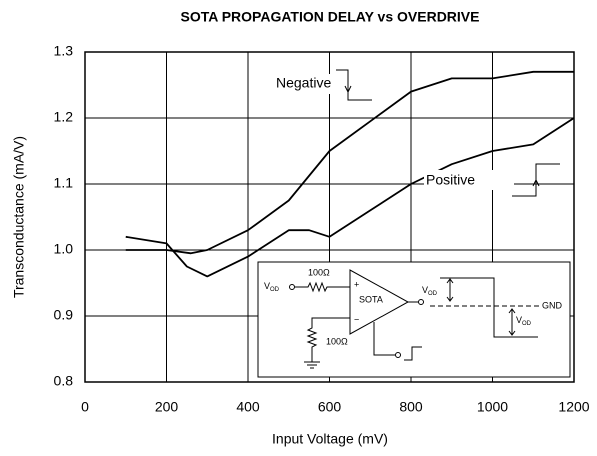 The image size is (597, 456). Describe the element at coordinates (64, 381) in the screenshot. I see `y-tick-label: 0.8` at that location.